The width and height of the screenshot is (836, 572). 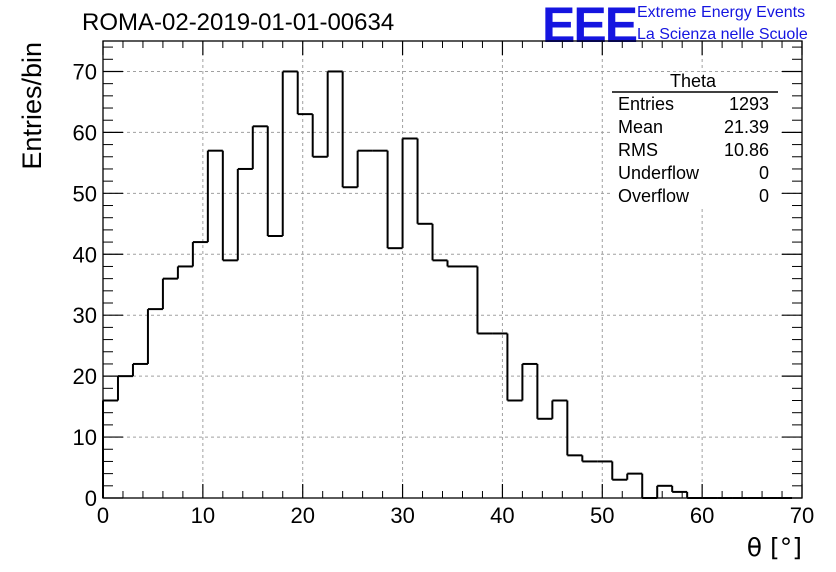 I want to click on stats-box-bg, so click(x=694, y=140).